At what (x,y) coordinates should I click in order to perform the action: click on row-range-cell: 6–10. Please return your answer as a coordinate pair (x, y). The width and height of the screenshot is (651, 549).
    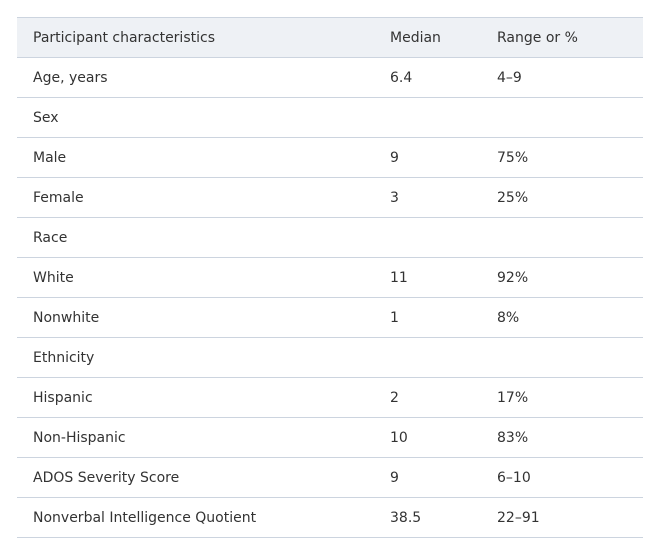
    Looking at the image, I should click on (562, 477).